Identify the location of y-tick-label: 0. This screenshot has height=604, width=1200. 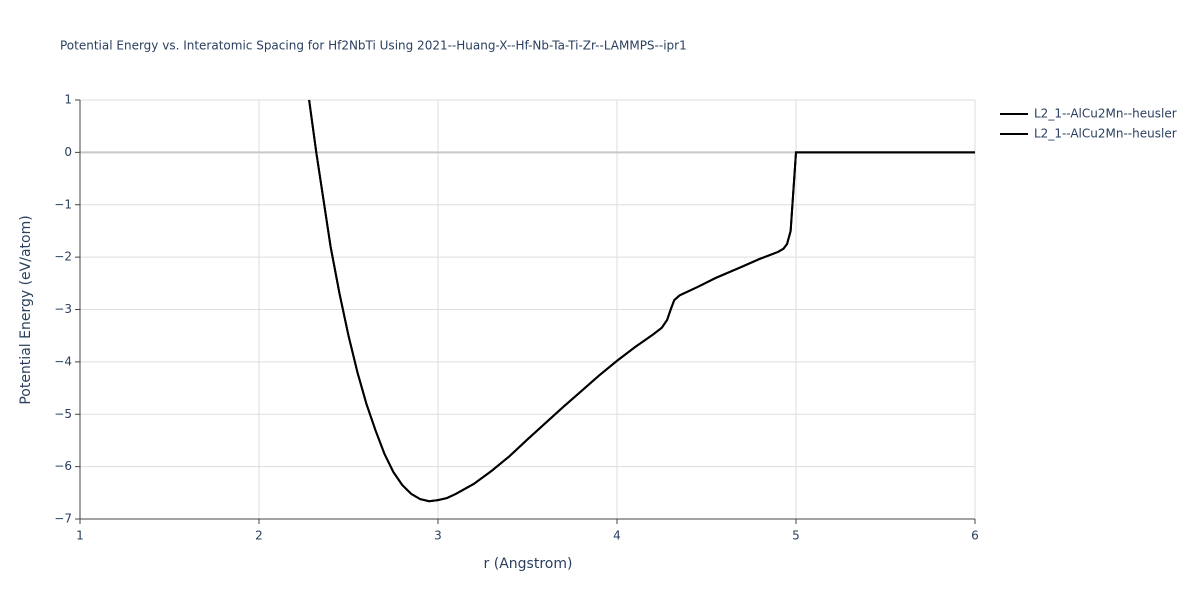
(68, 152).